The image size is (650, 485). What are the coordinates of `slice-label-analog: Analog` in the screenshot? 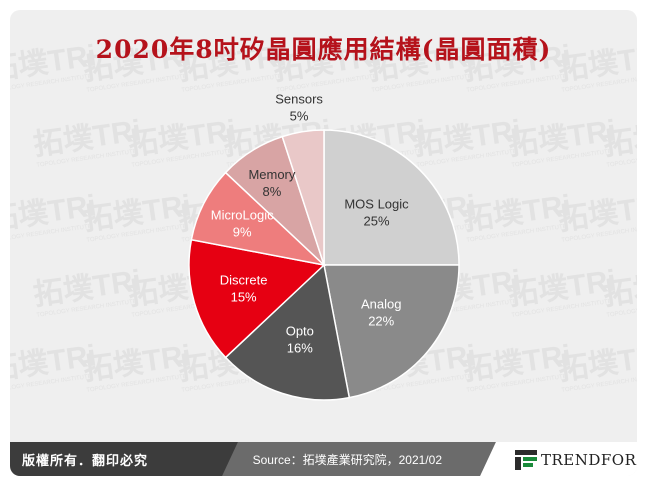 It's located at (381, 303).